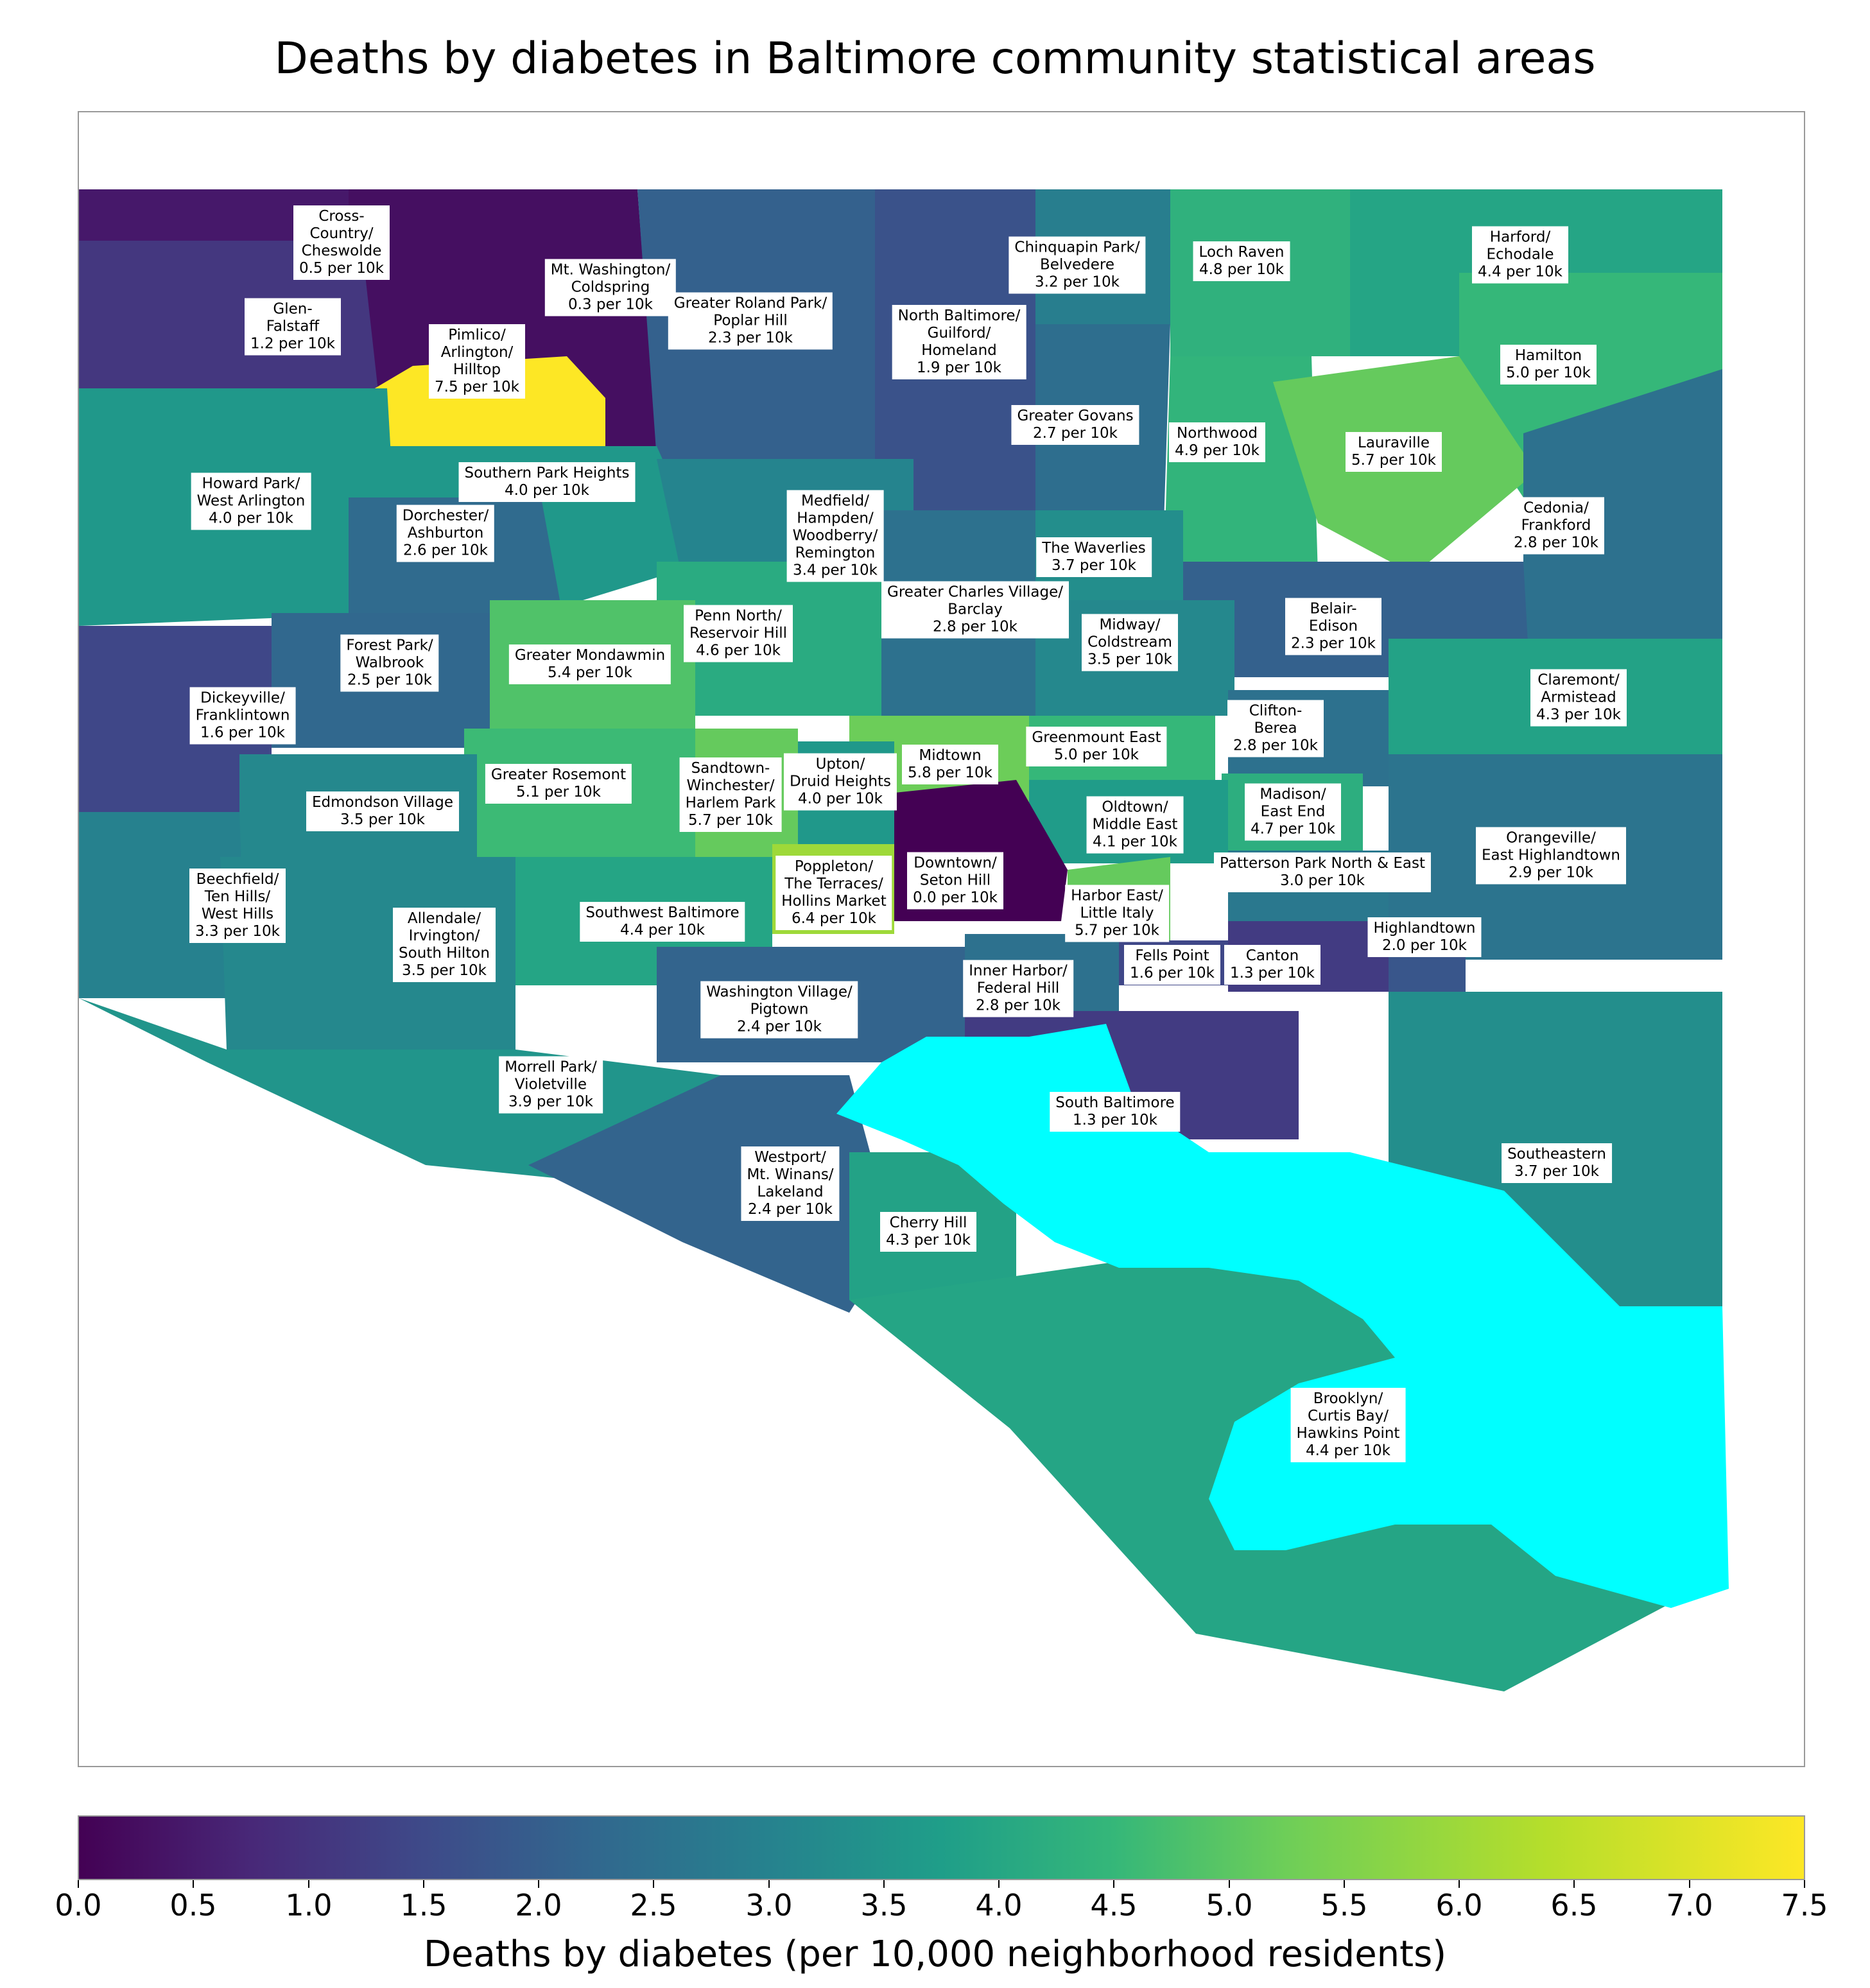  I want to click on area-name-line: Greater Rosemont, so click(559, 775).